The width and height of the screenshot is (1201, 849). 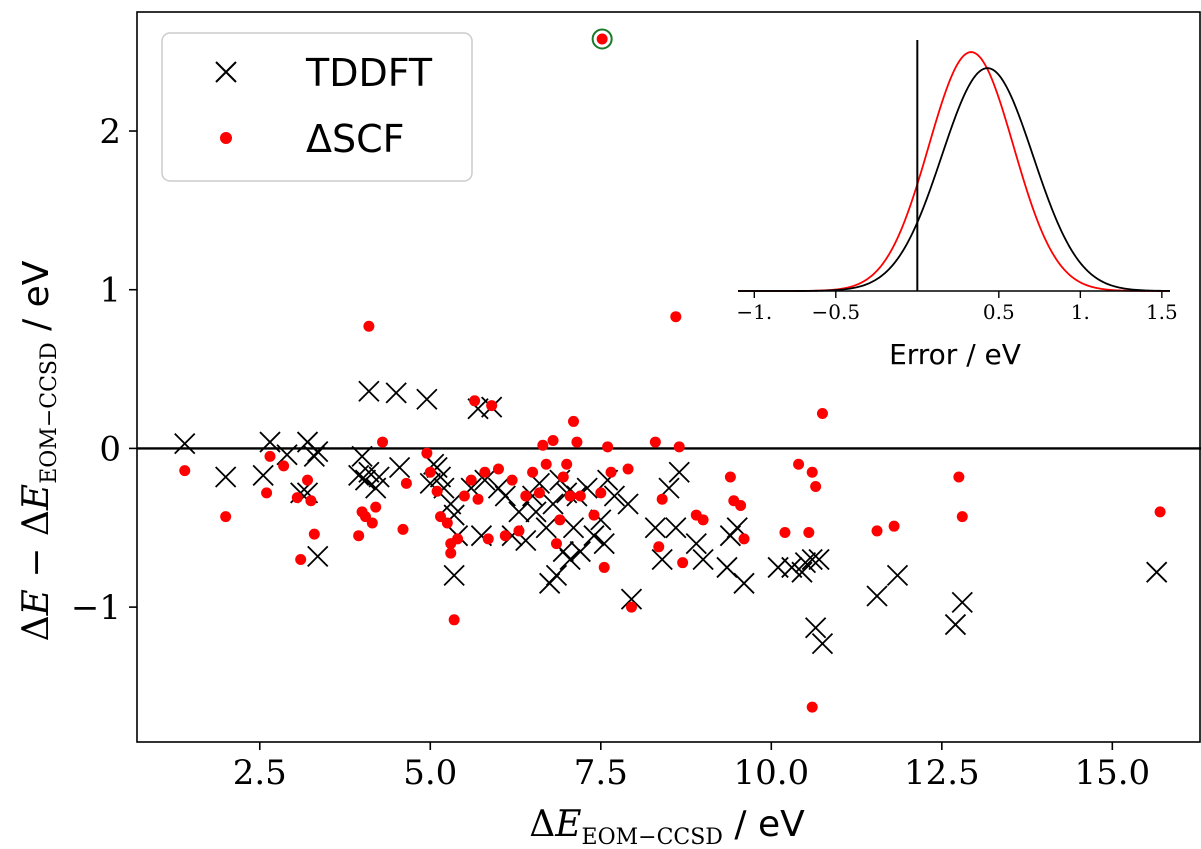 What do you see at coordinates (957, 205) in the screenshot?
I see `inset-error-distribution: −1. −0.5 0.5 1. 1.5 Error / eV` at bounding box center [957, 205].